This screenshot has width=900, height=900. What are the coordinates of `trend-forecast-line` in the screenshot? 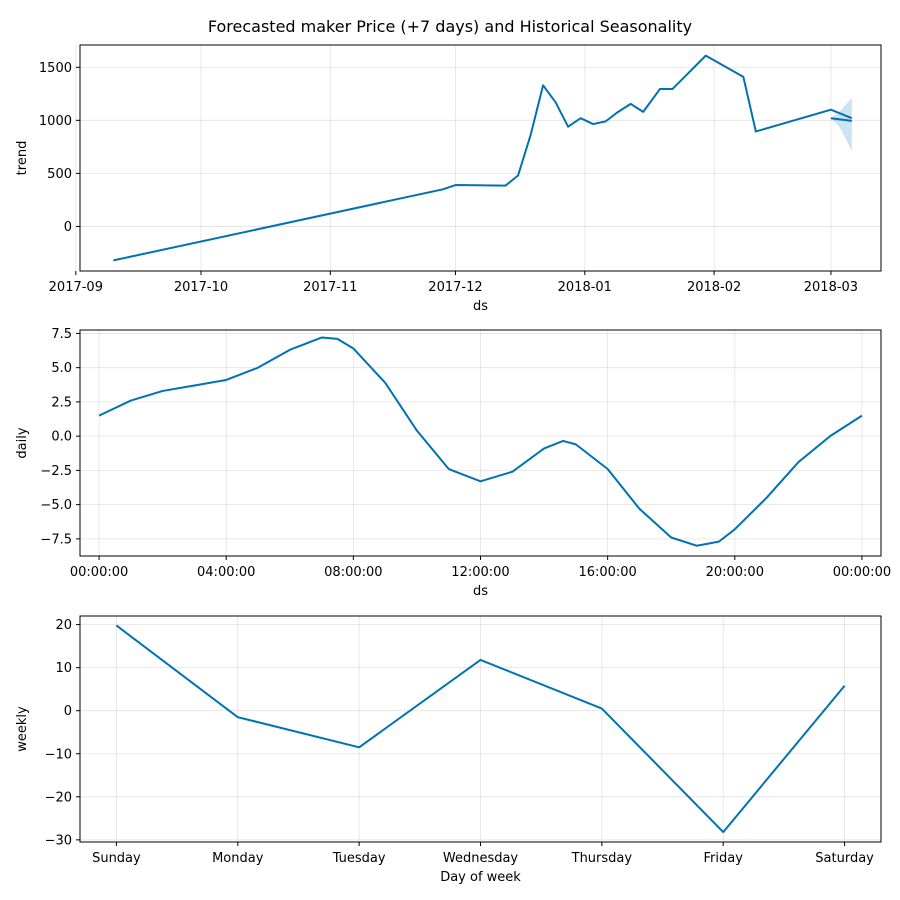 It's located at (841, 119).